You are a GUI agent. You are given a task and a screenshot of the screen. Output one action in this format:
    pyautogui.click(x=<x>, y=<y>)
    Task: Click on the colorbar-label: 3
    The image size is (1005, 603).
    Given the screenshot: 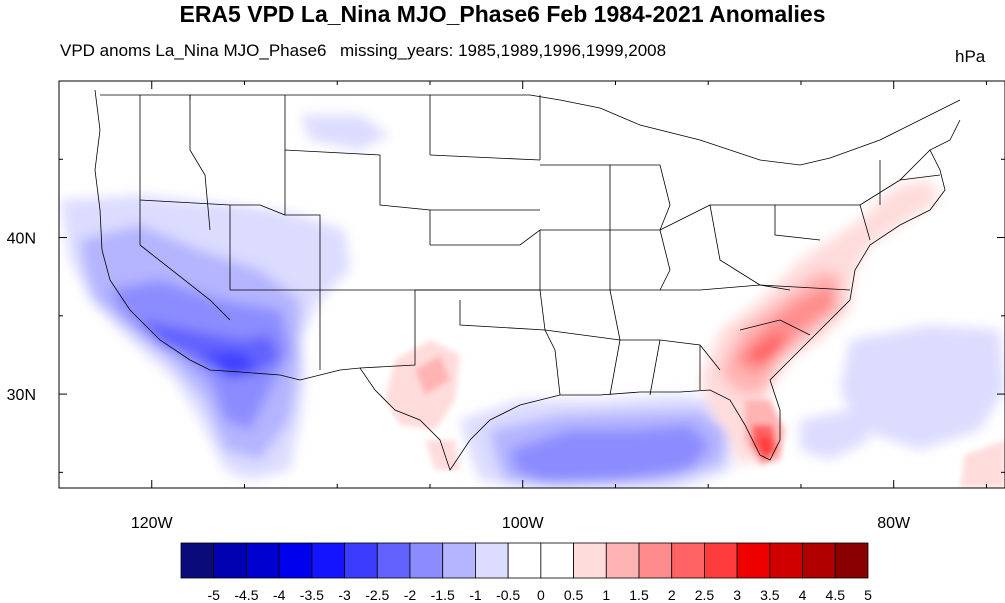 What is the action you would take?
    pyautogui.click(x=737, y=595)
    